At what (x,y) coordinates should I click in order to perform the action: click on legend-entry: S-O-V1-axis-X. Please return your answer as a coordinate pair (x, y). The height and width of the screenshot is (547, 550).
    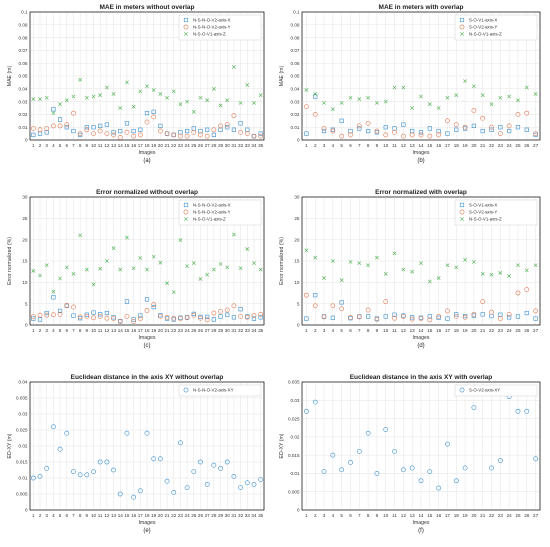
    Looking at the image, I should click on (483, 20).